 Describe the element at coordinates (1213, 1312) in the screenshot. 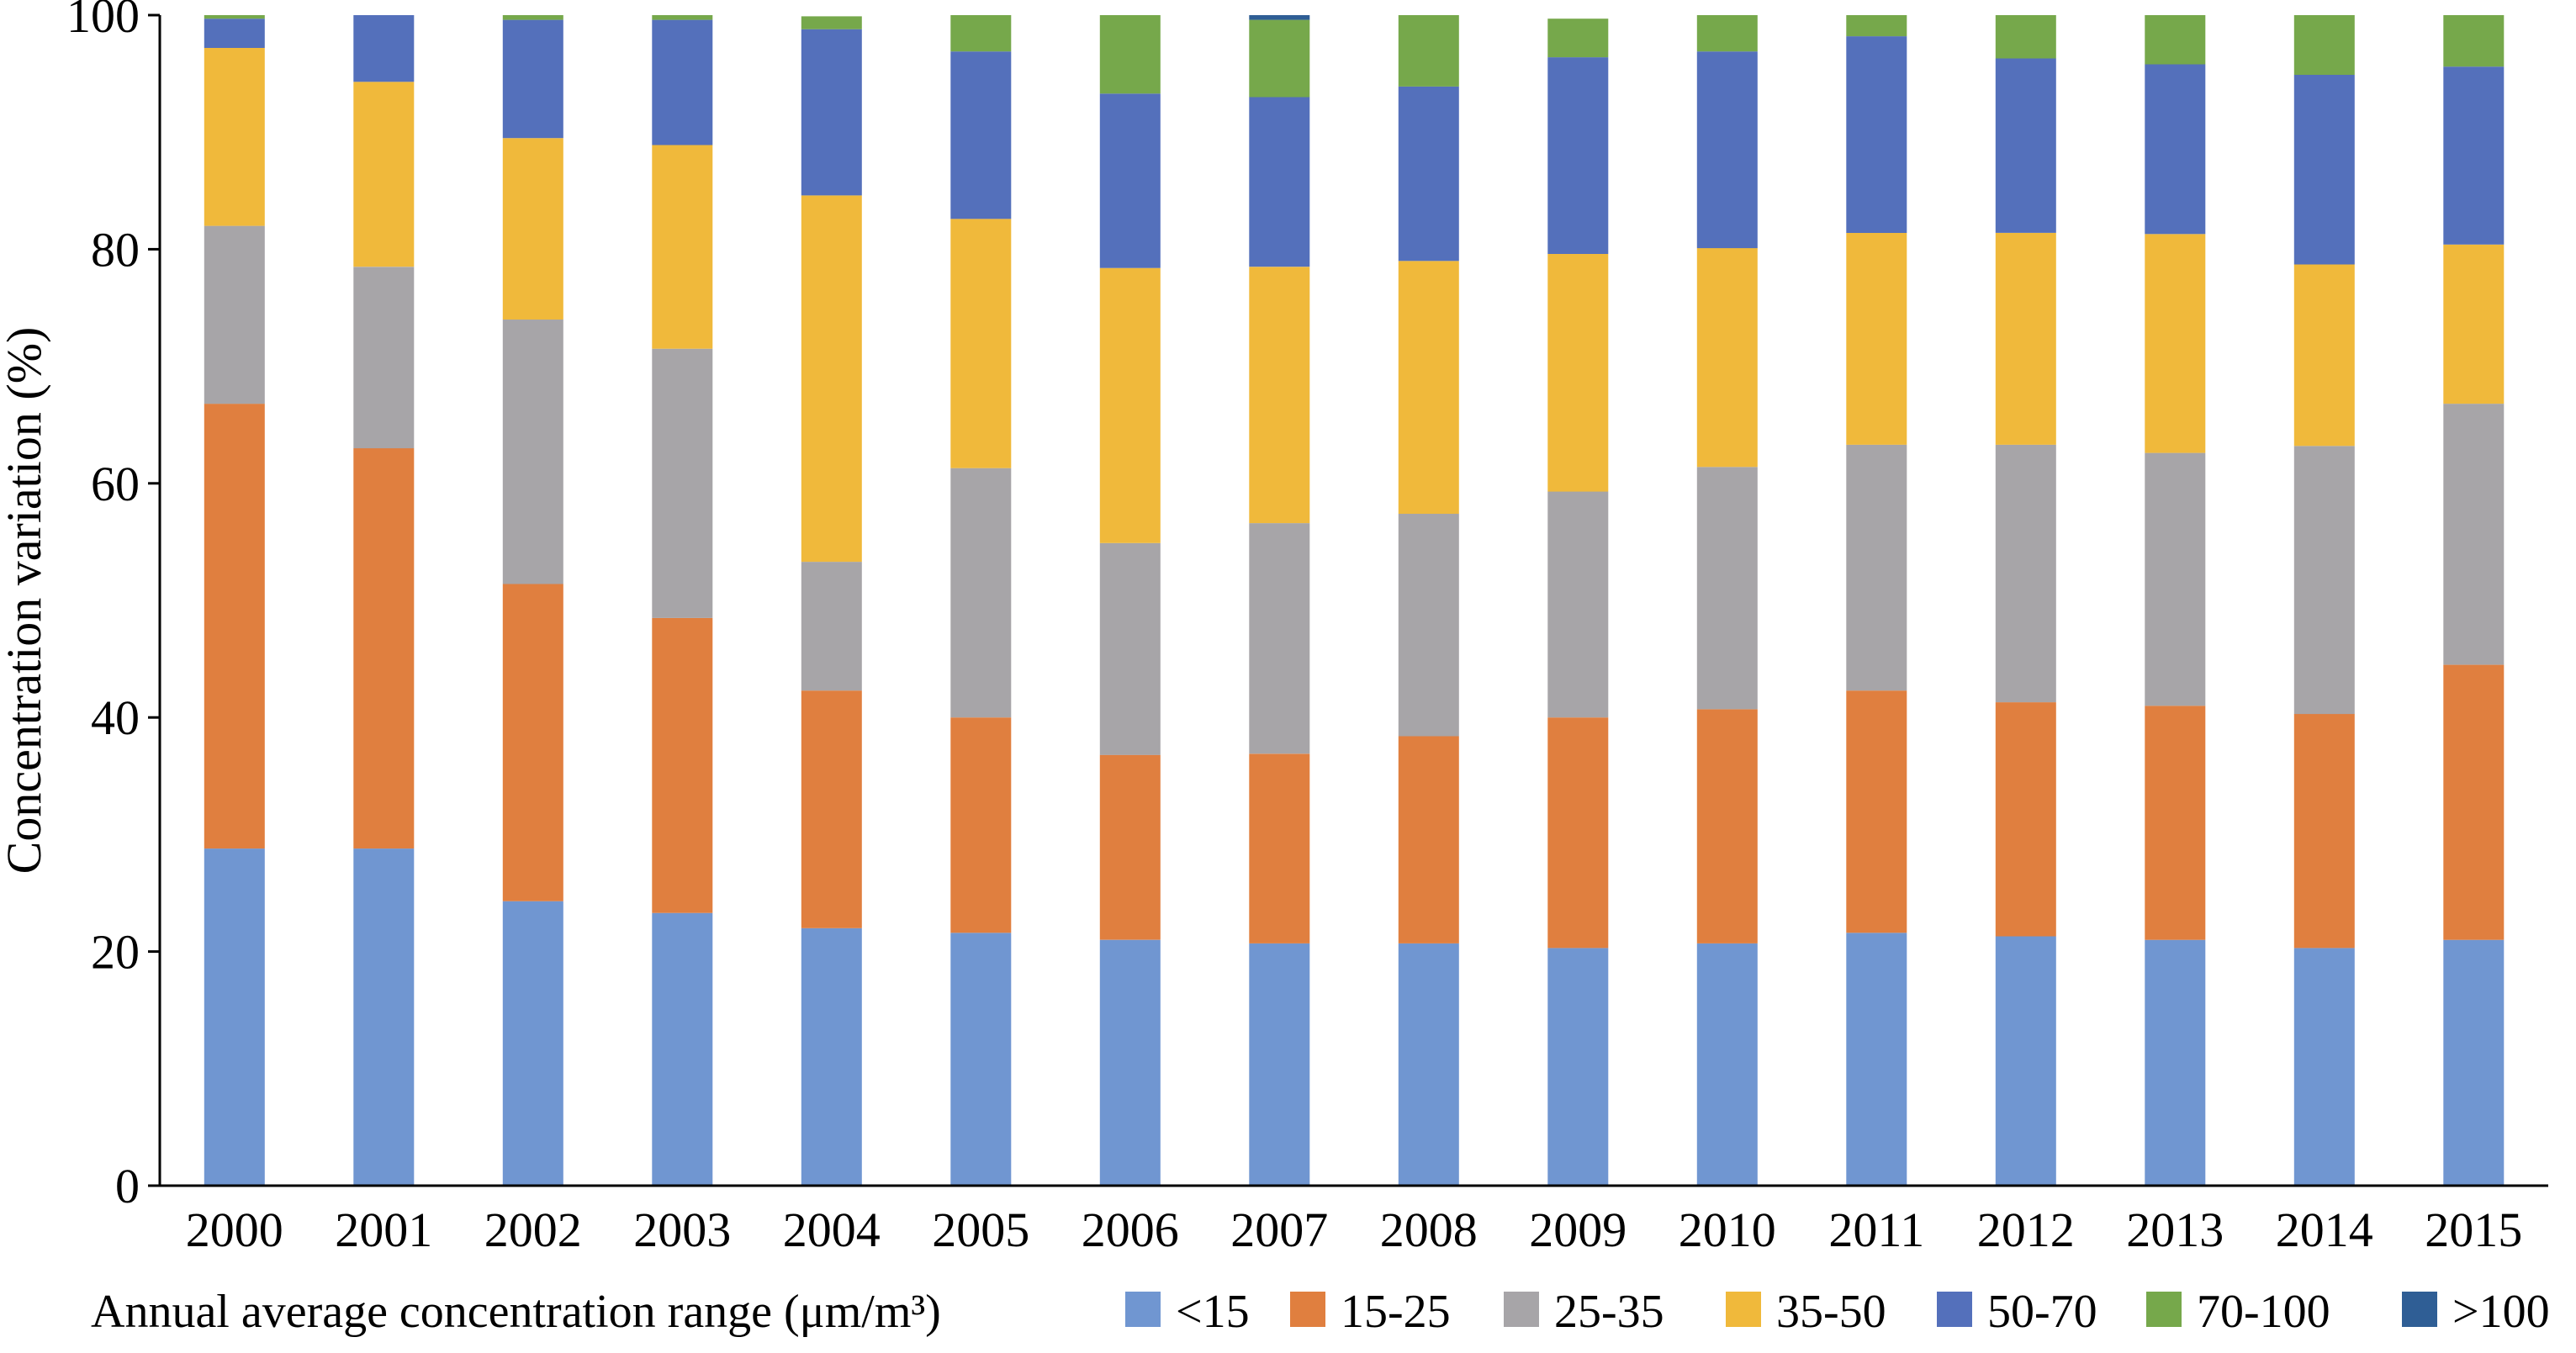

I see `legend-label-1: <15` at that location.